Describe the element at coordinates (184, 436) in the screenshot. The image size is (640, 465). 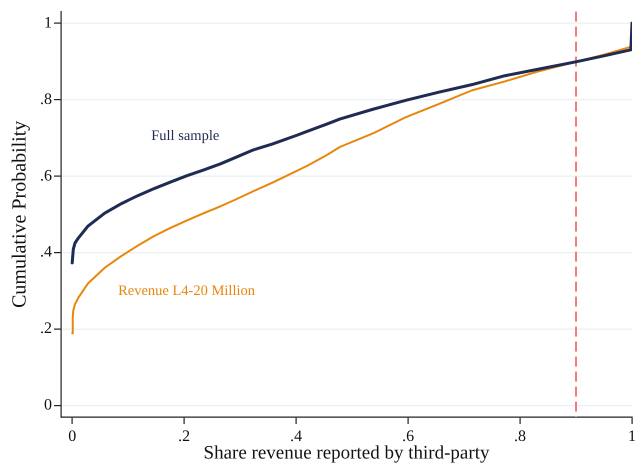
I see `x-tick-label: .2` at that location.